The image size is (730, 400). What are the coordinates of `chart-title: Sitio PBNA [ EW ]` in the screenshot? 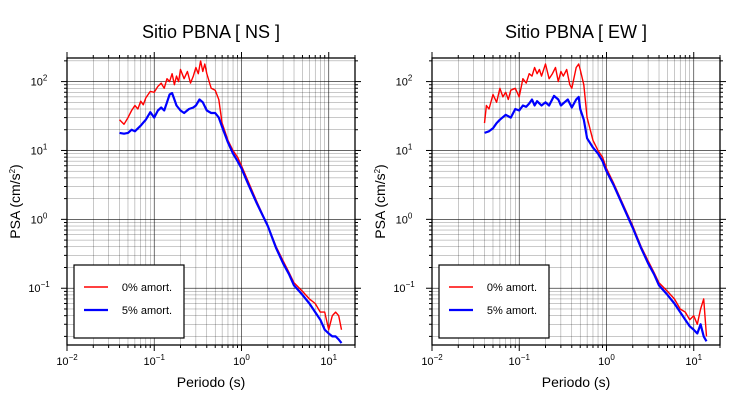 It's located at (576, 32).